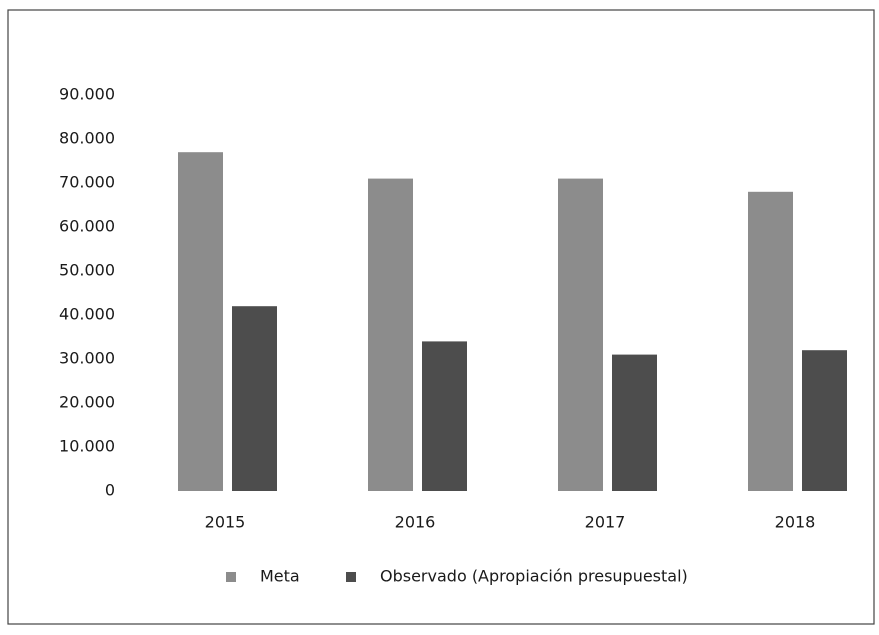  What do you see at coordinates (87, 226) in the screenshot?
I see `y-tick-label: 60.000` at bounding box center [87, 226].